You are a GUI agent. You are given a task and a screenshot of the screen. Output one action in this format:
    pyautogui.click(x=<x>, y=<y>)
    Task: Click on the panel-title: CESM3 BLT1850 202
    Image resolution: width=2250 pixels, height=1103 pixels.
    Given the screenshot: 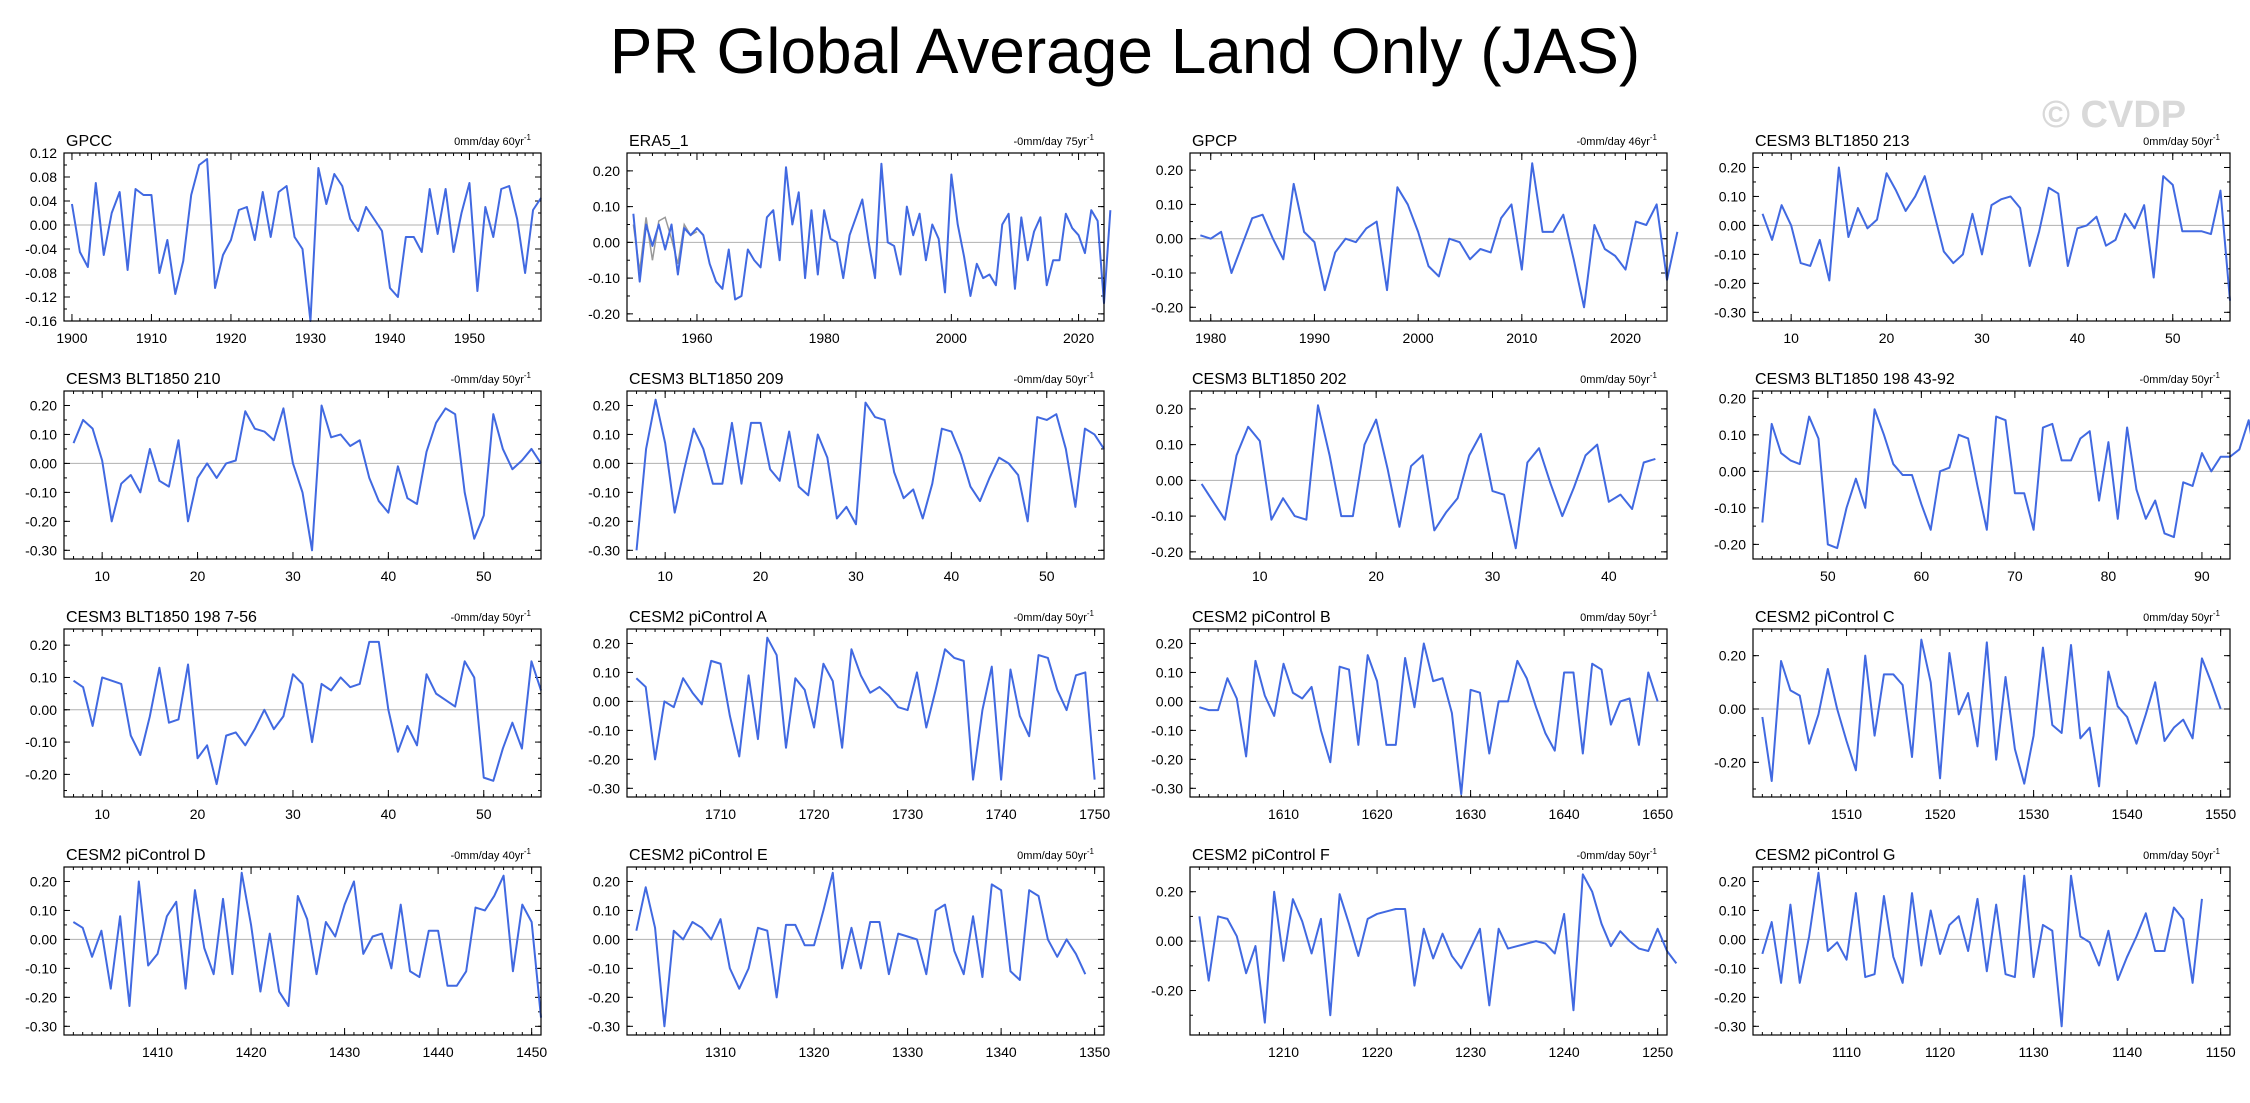 What is the action you would take?
    pyautogui.click(x=1269, y=379)
    